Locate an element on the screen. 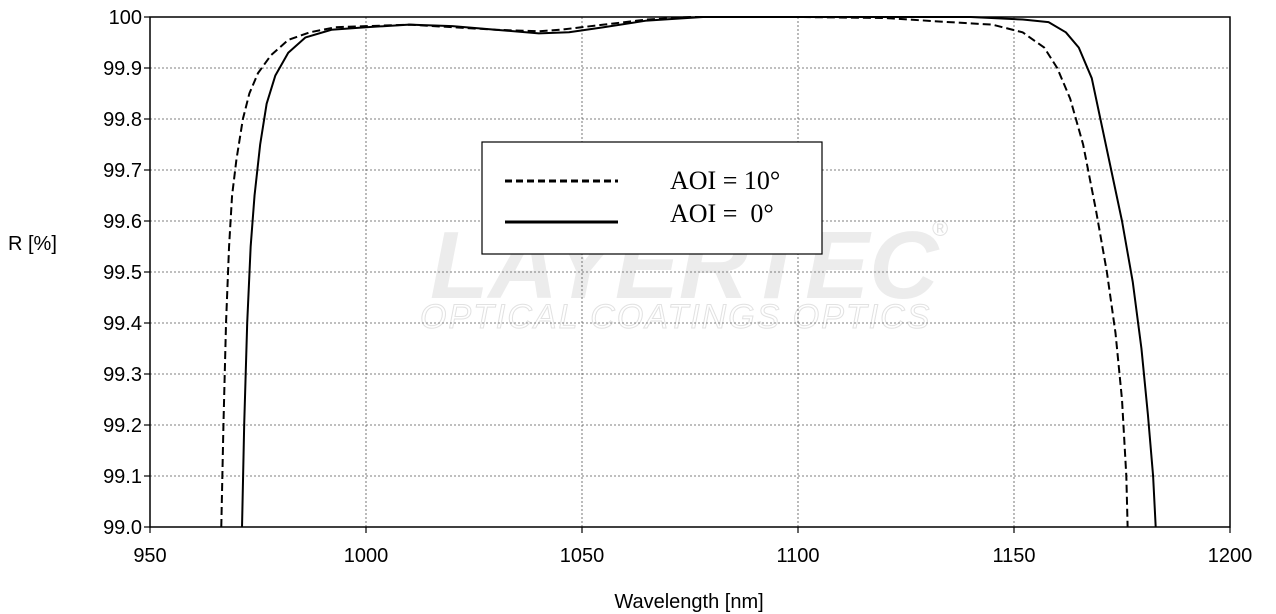 The height and width of the screenshot is (614, 1276). y-tick-label: 99.8 is located at coordinates (122, 120).